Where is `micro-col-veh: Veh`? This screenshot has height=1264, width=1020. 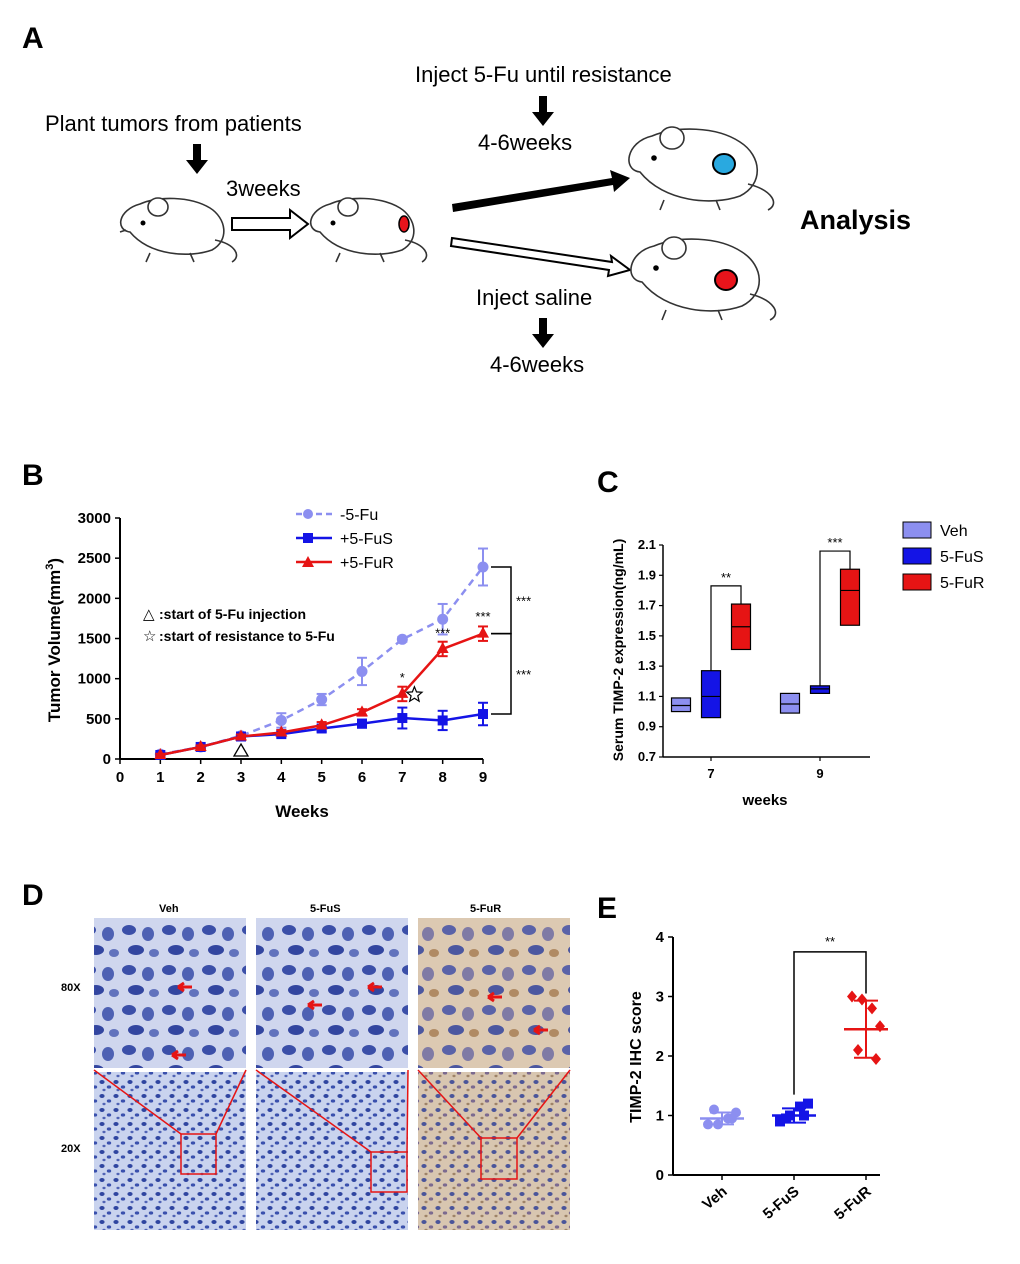
micro-col-veh: Veh is located at coordinates (169, 909).